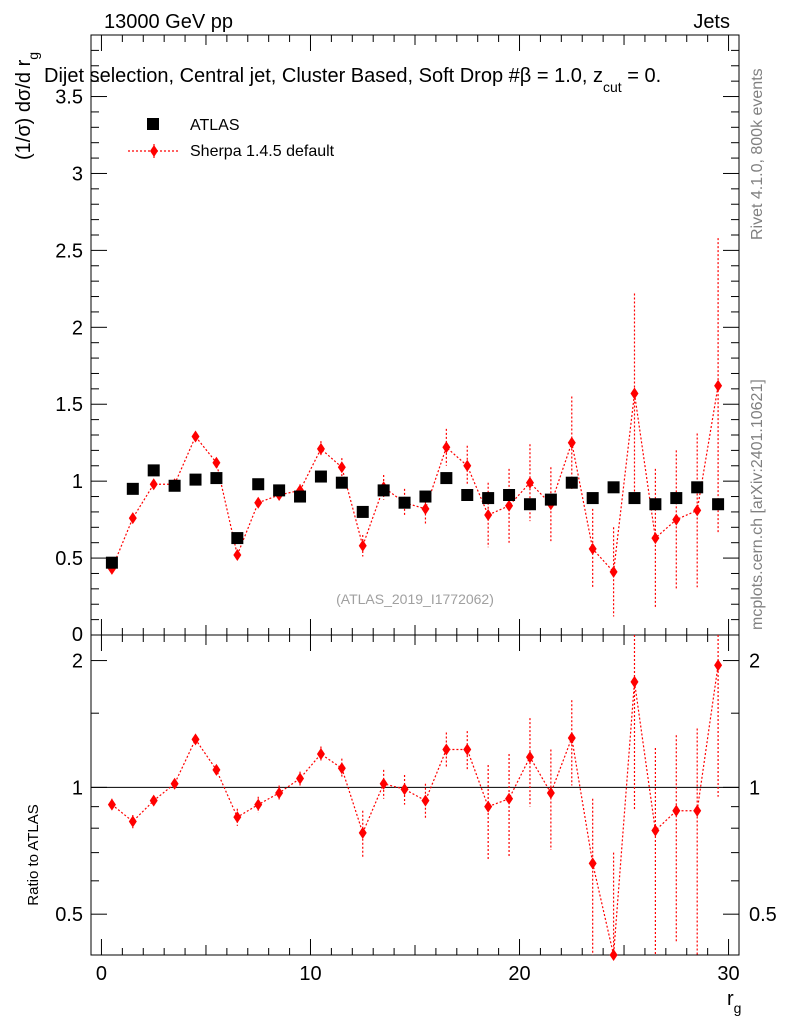  Describe the element at coordinates (754, 788) in the screenshot. I see `ratio-ytick-label-right: 1` at that location.